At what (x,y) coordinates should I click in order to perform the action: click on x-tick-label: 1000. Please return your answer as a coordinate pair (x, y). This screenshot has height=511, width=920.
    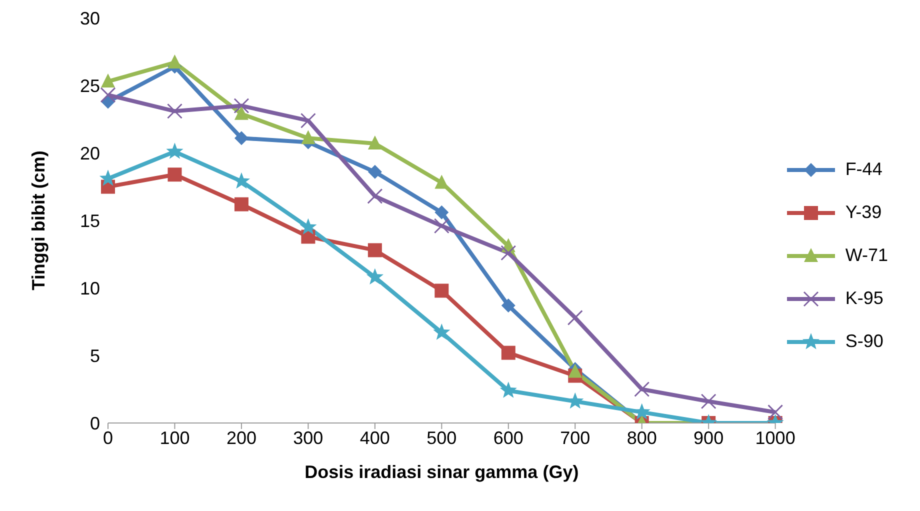
    Looking at the image, I should click on (775, 438).